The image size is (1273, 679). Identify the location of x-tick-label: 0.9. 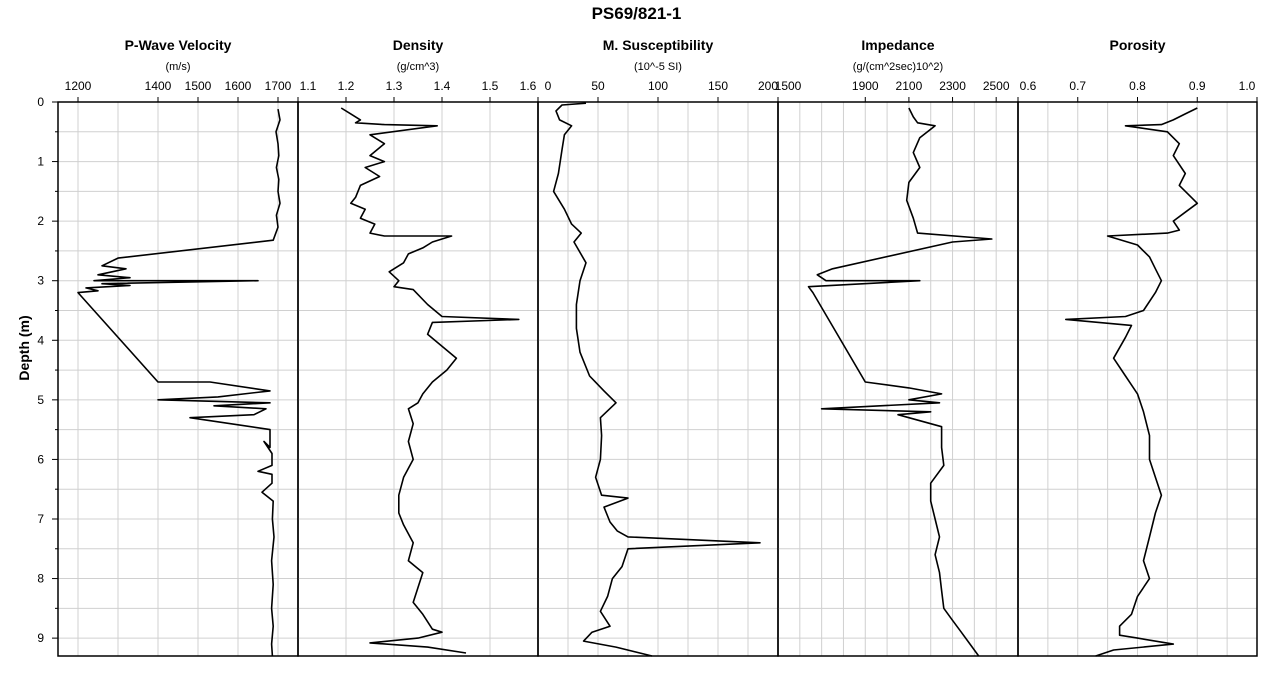
(1197, 86).